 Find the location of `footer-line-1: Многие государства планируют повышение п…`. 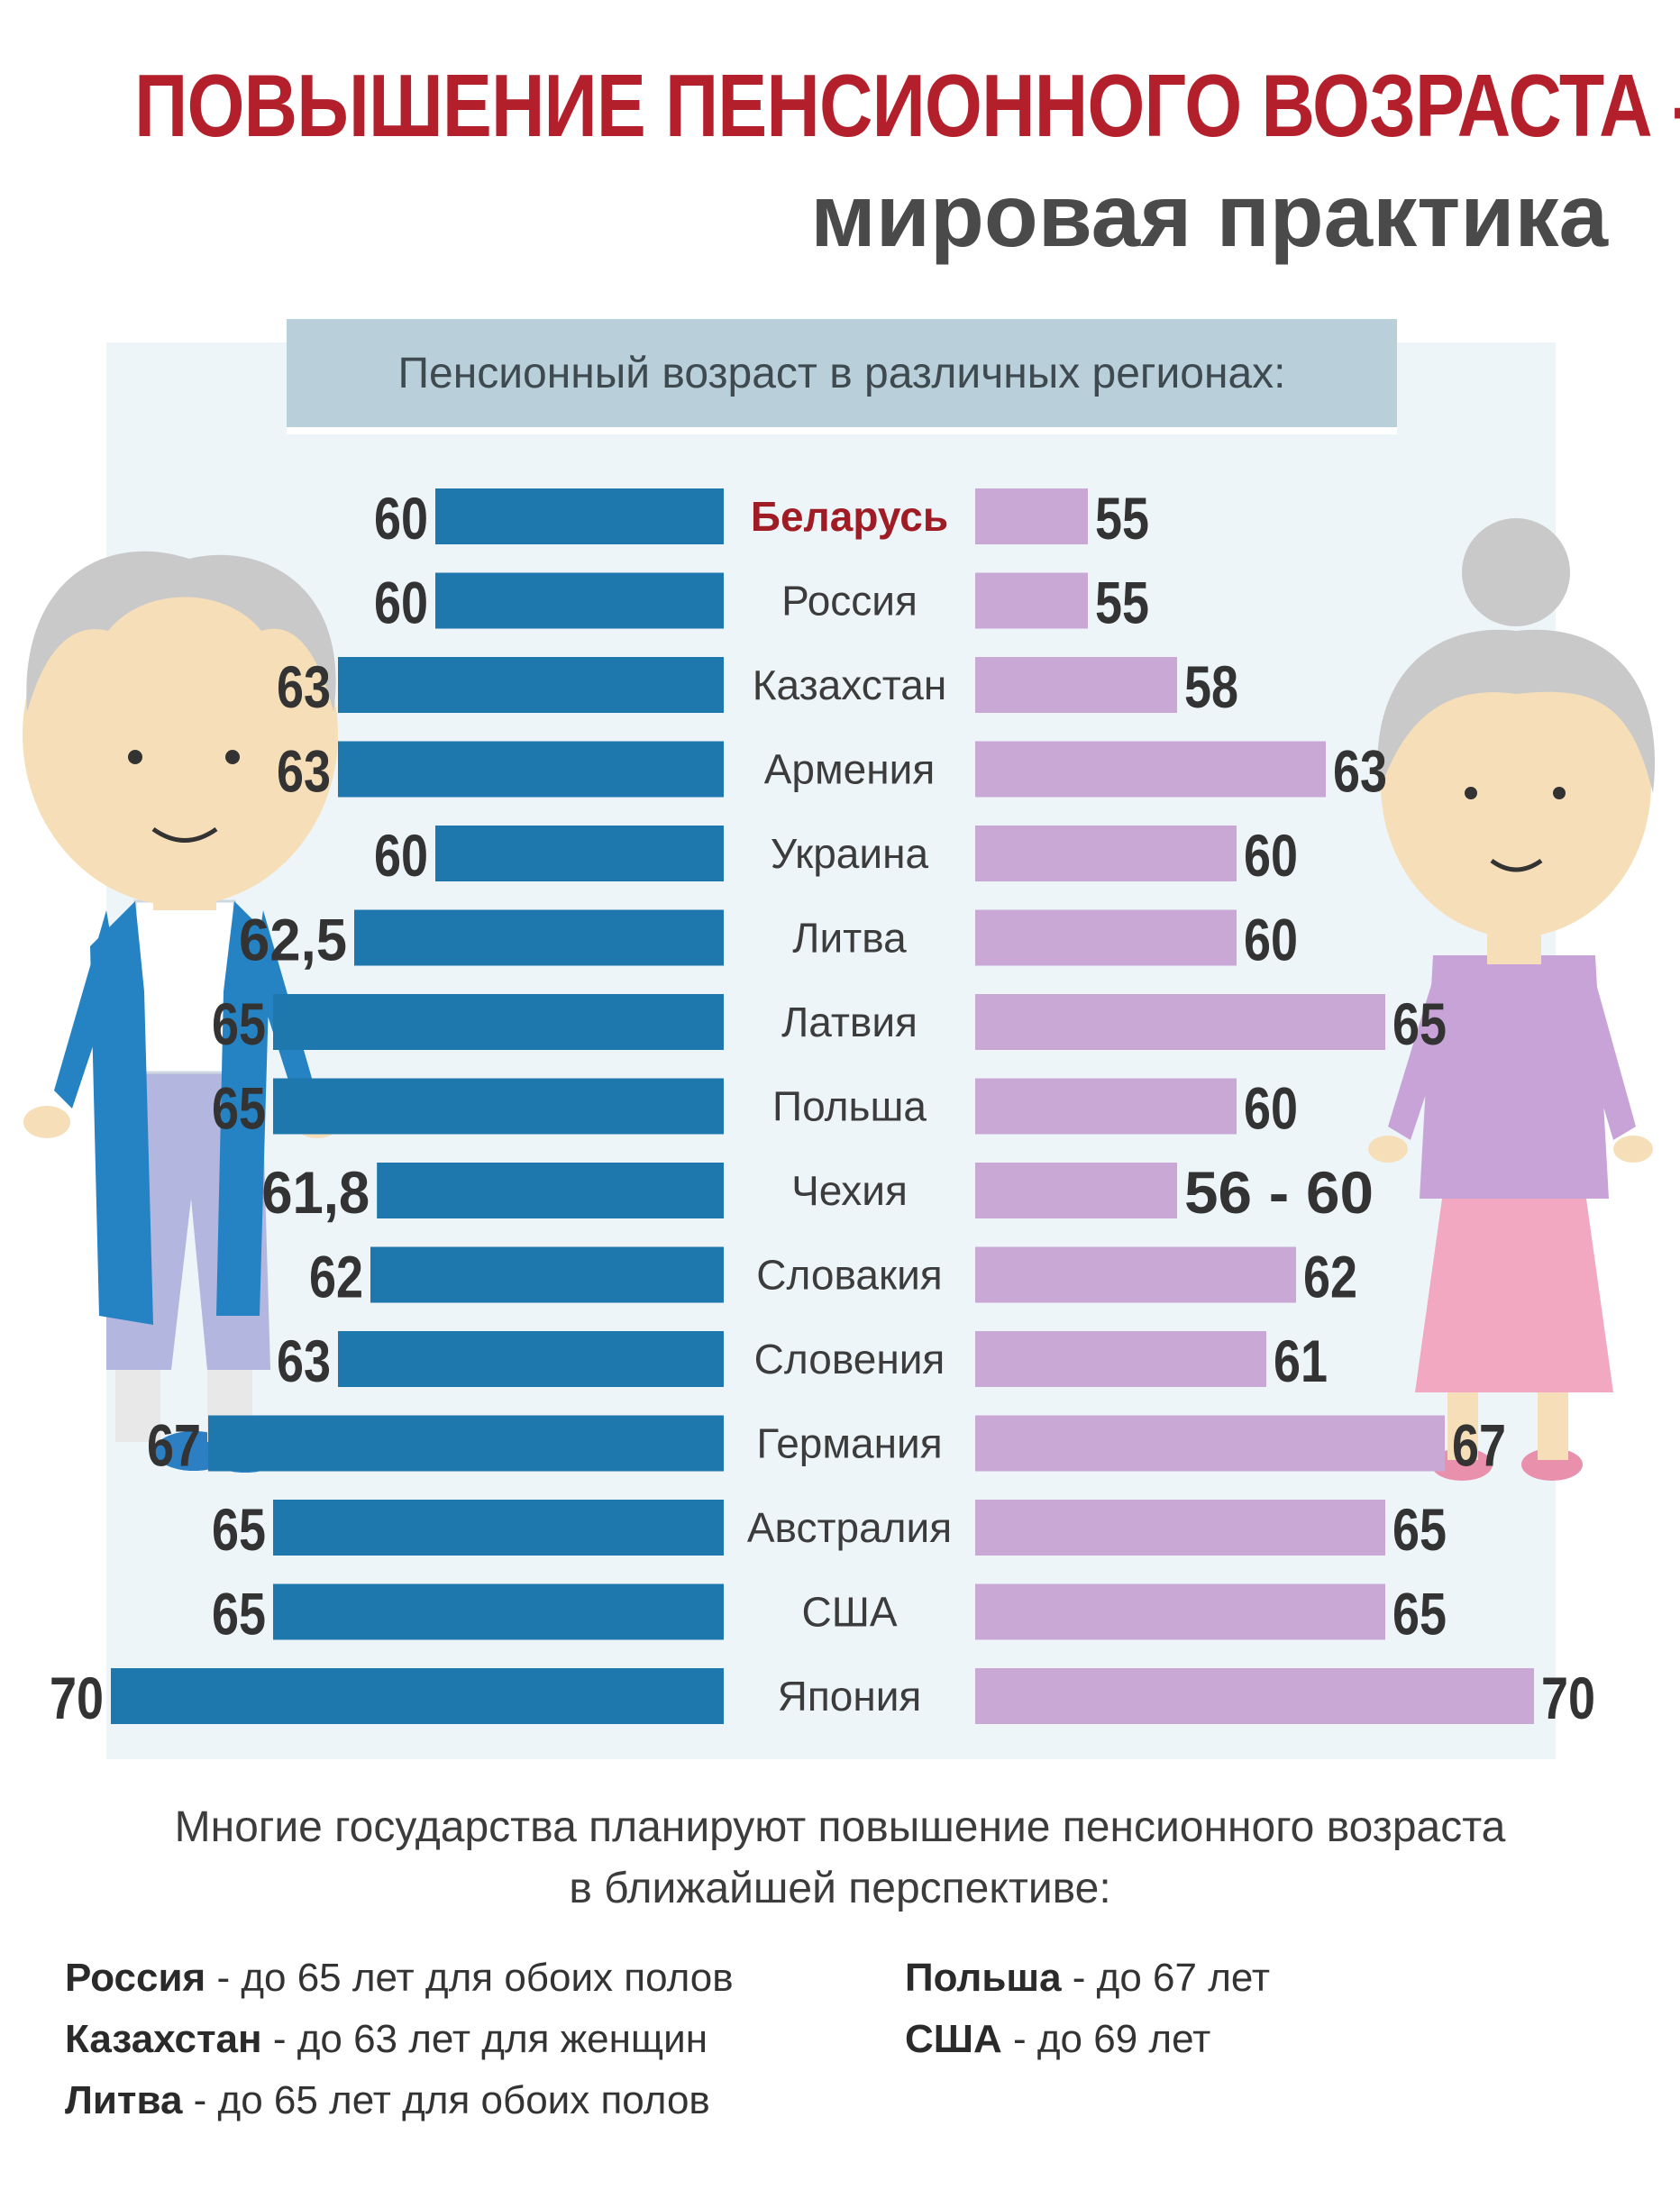

footer-line-1: Многие государства планируют повышение п… is located at coordinates (840, 1827).